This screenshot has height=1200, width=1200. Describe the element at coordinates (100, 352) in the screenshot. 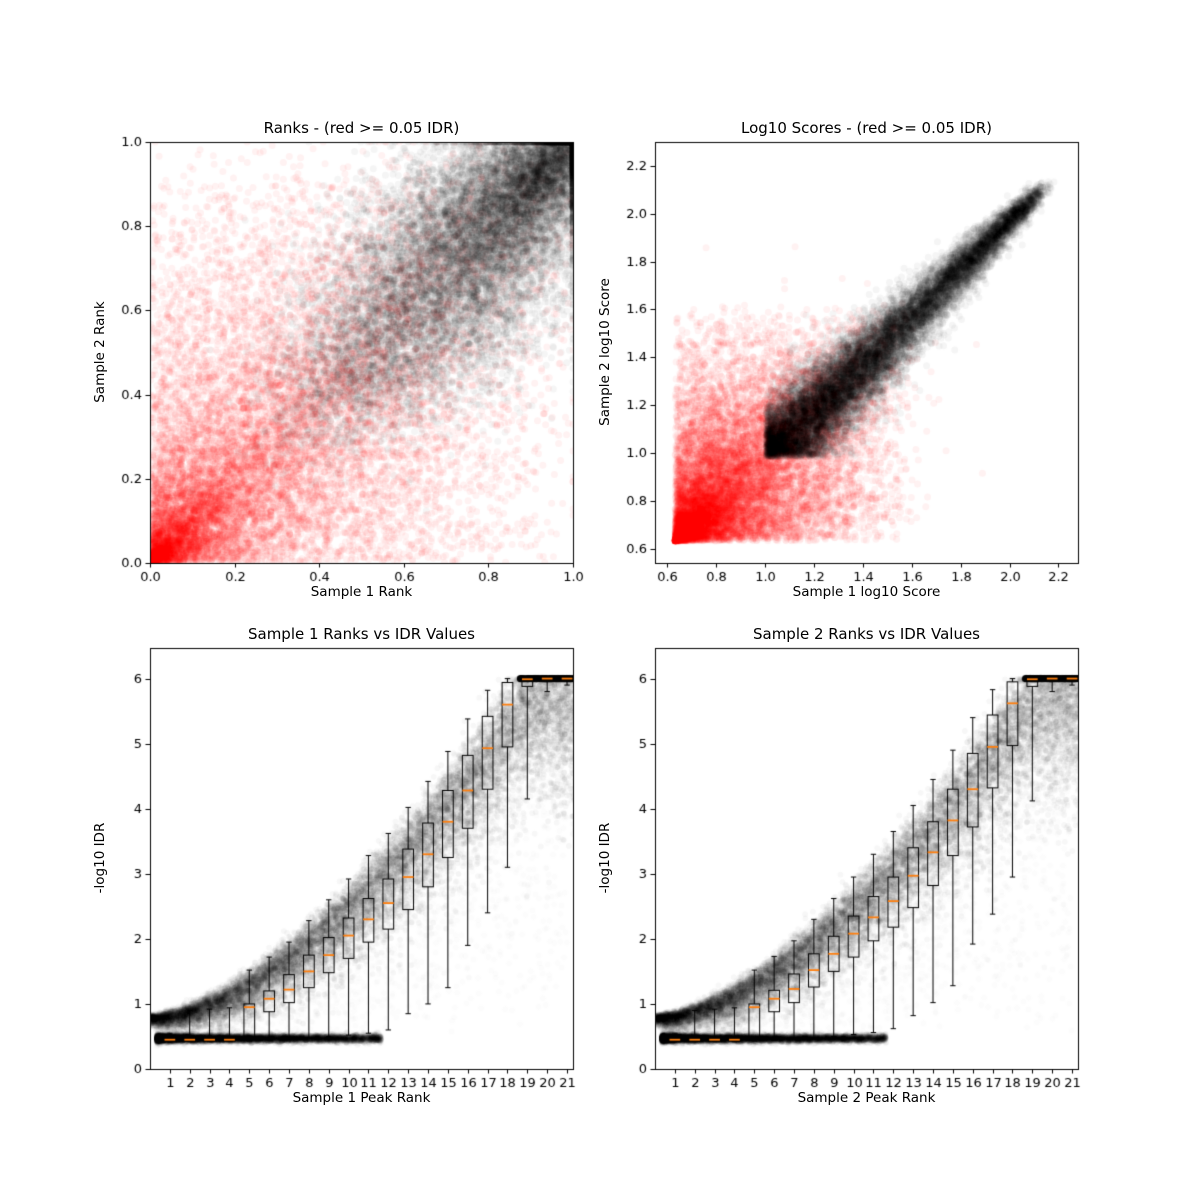

I see `panel-ranks-ylabel: Sample 2 Rank` at that location.